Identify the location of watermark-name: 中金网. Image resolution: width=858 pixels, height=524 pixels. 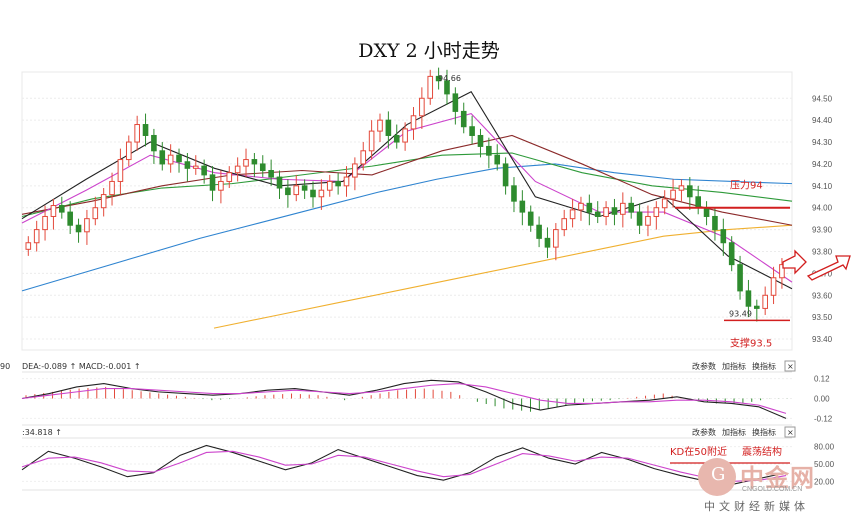
(777, 478).